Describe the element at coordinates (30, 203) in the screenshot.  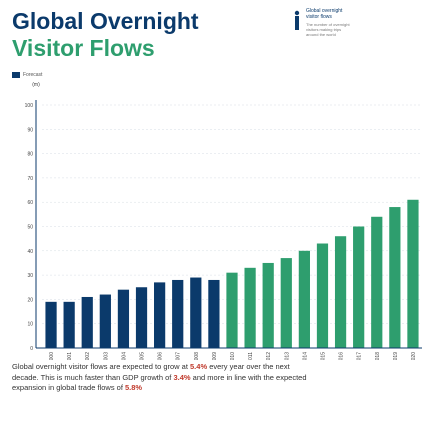
I see `y-tick-label: 60` at that location.